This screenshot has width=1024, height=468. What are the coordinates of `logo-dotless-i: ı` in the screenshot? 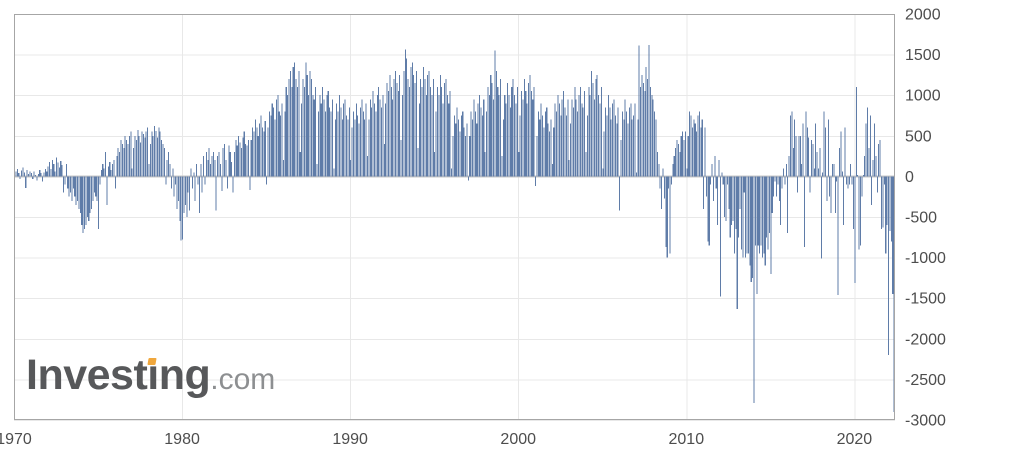 It's located at (153, 375).